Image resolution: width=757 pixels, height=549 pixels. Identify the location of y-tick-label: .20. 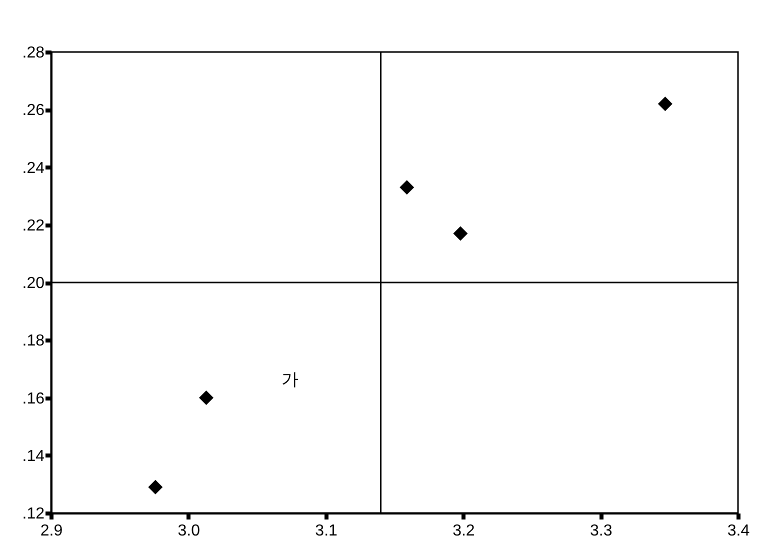
(33, 283).